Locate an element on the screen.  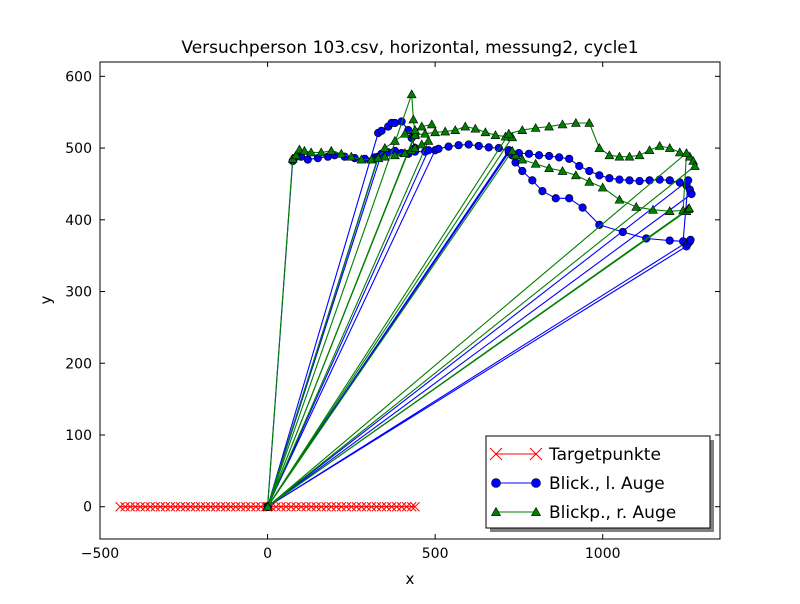
y-axis-label: y is located at coordinates (46, 299).